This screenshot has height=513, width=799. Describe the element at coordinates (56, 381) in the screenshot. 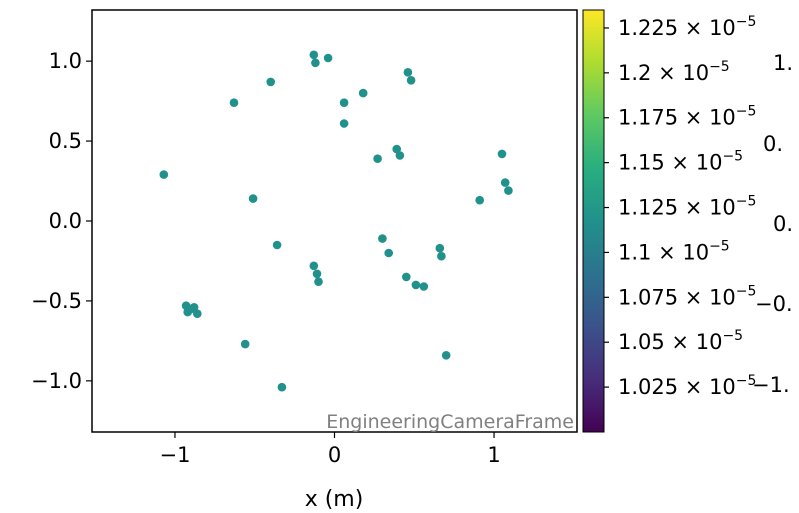

I see `y-tick-label: −1.0` at that location.